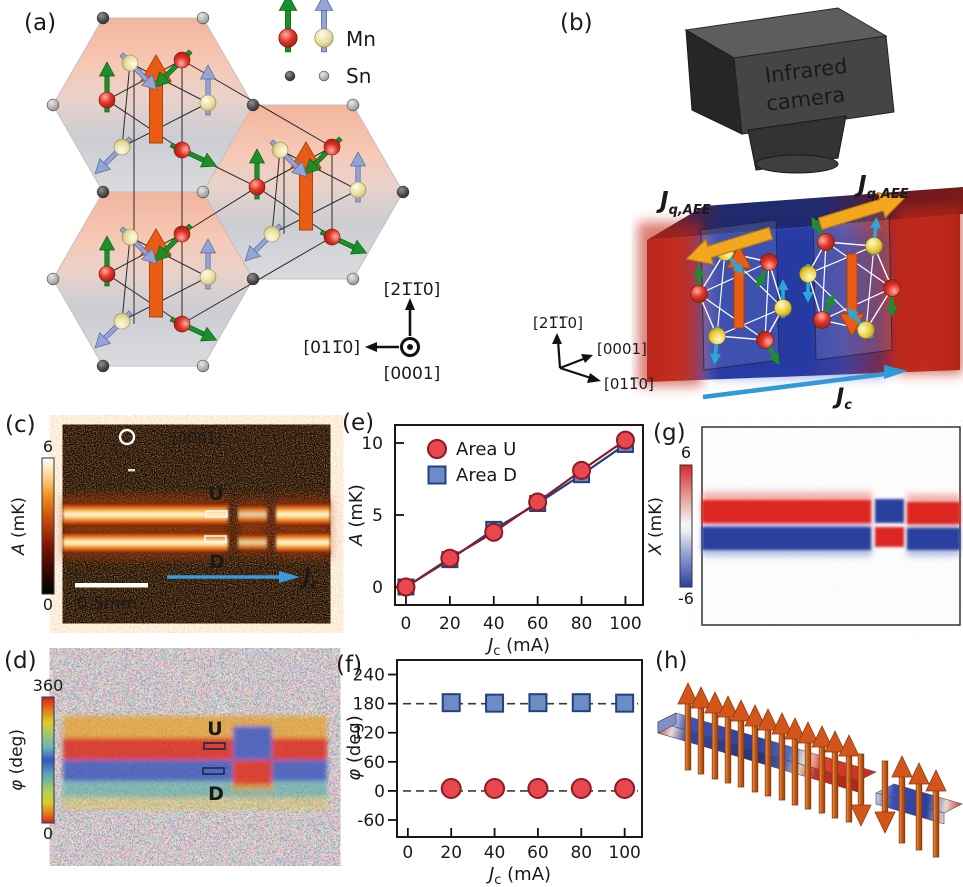 Image resolution: width=963 pixels, height=887 pixels. I want to click on mn-down-spin-icon, so click(324, 26).